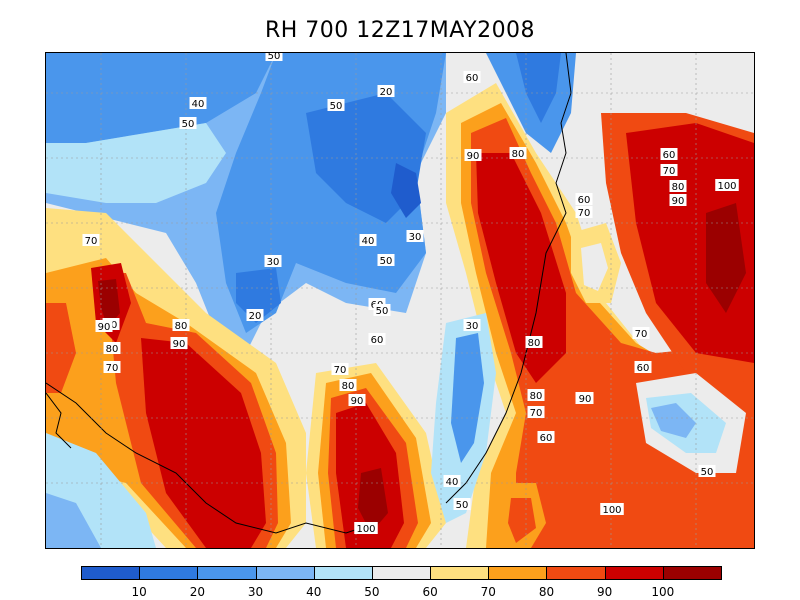 This screenshot has width=800, height=600. I want to click on rh-region-east-moist-core, so click(521, 268).